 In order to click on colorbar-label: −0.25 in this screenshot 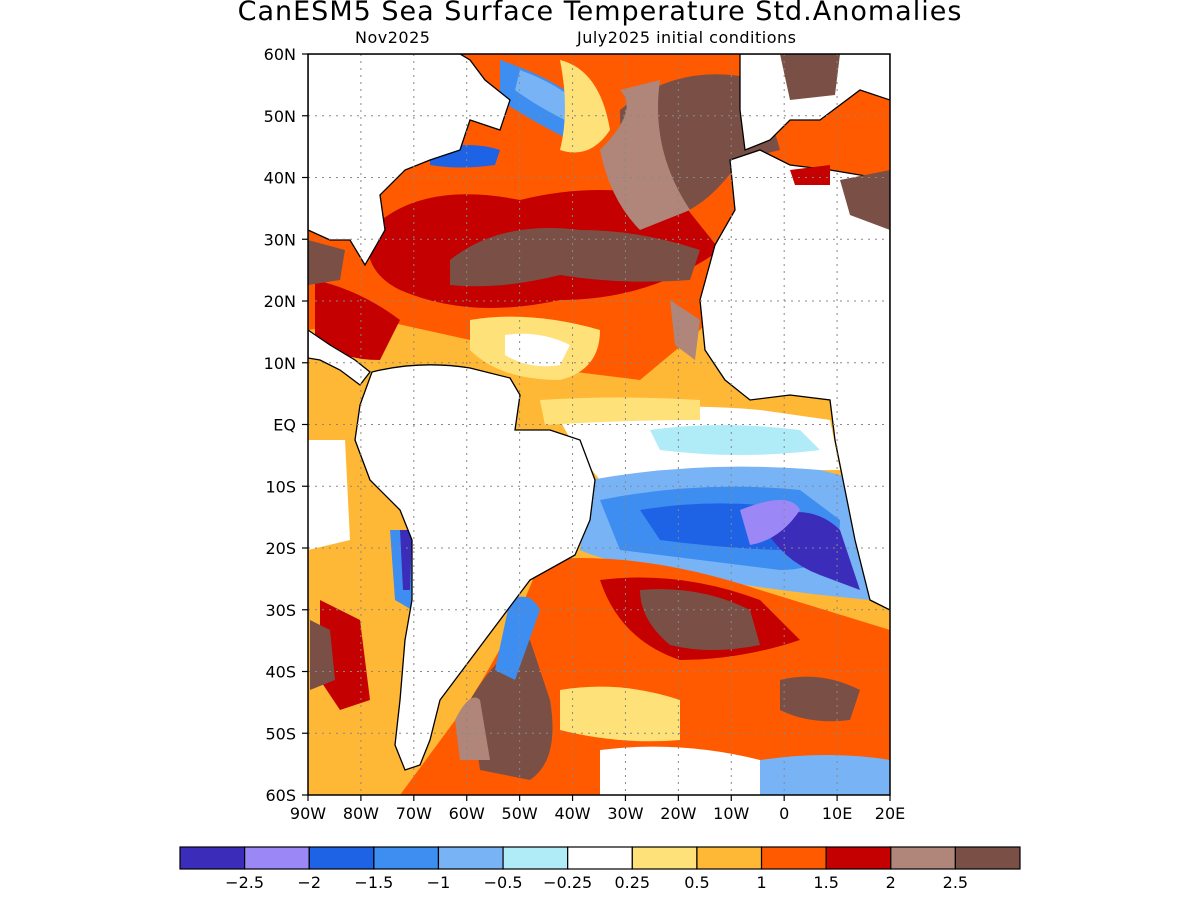, I will do `click(567, 882)`.